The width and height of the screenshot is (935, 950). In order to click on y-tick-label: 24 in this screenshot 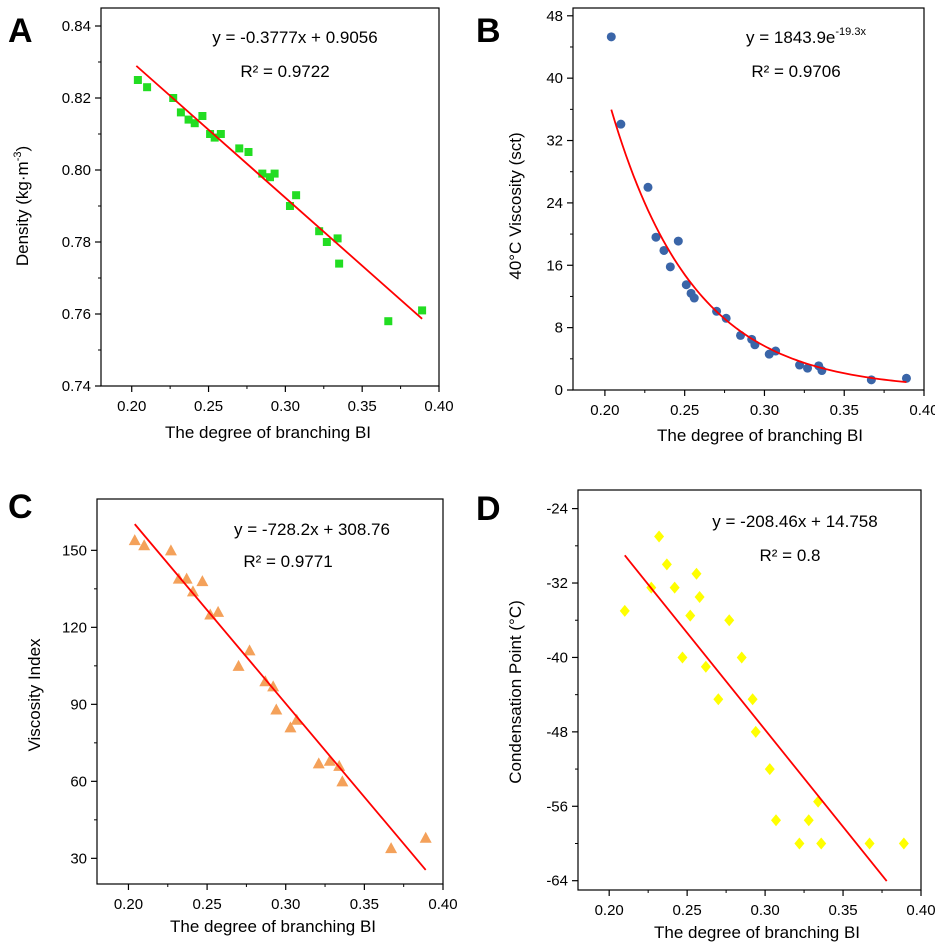, I will do `click(554, 203)`.